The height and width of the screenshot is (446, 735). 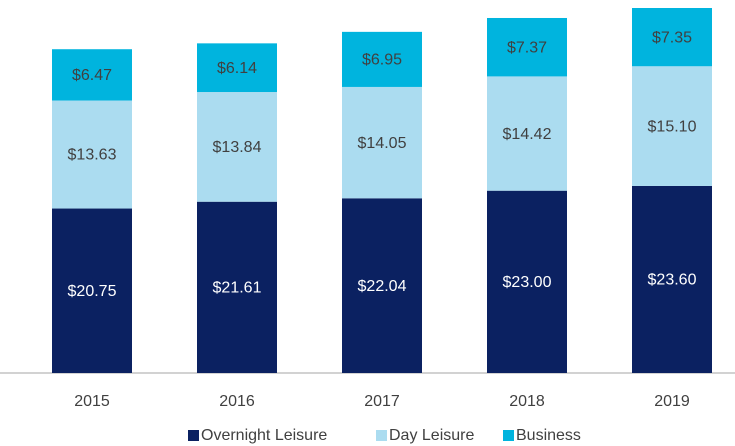 I want to click on legend-label: Business, so click(x=548, y=435).